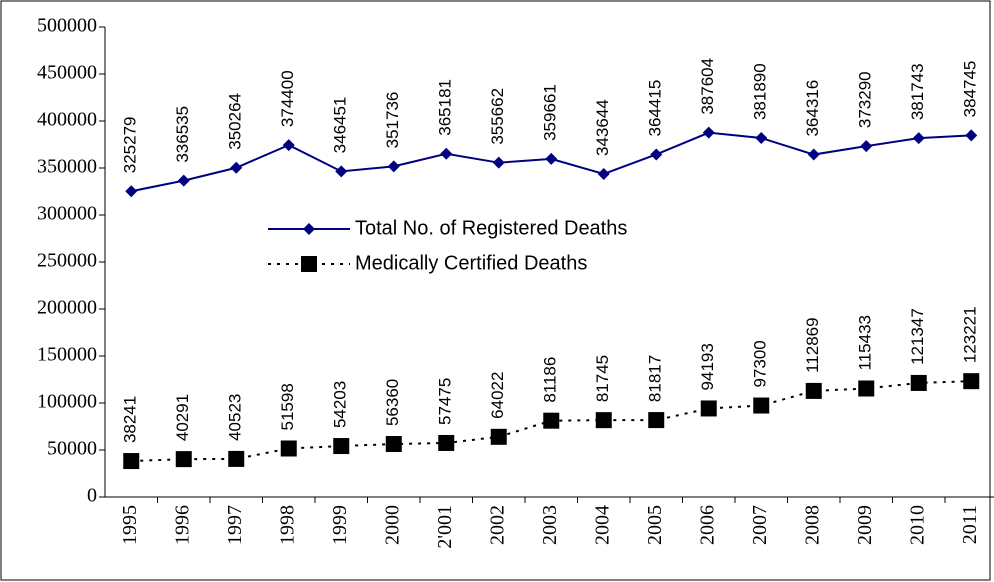 Image resolution: width=994 pixels, height=582 pixels. What do you see at coordinates (602, 127) in the screenshot?
I see `data-label: 343644` at bounding box center [602, 127].